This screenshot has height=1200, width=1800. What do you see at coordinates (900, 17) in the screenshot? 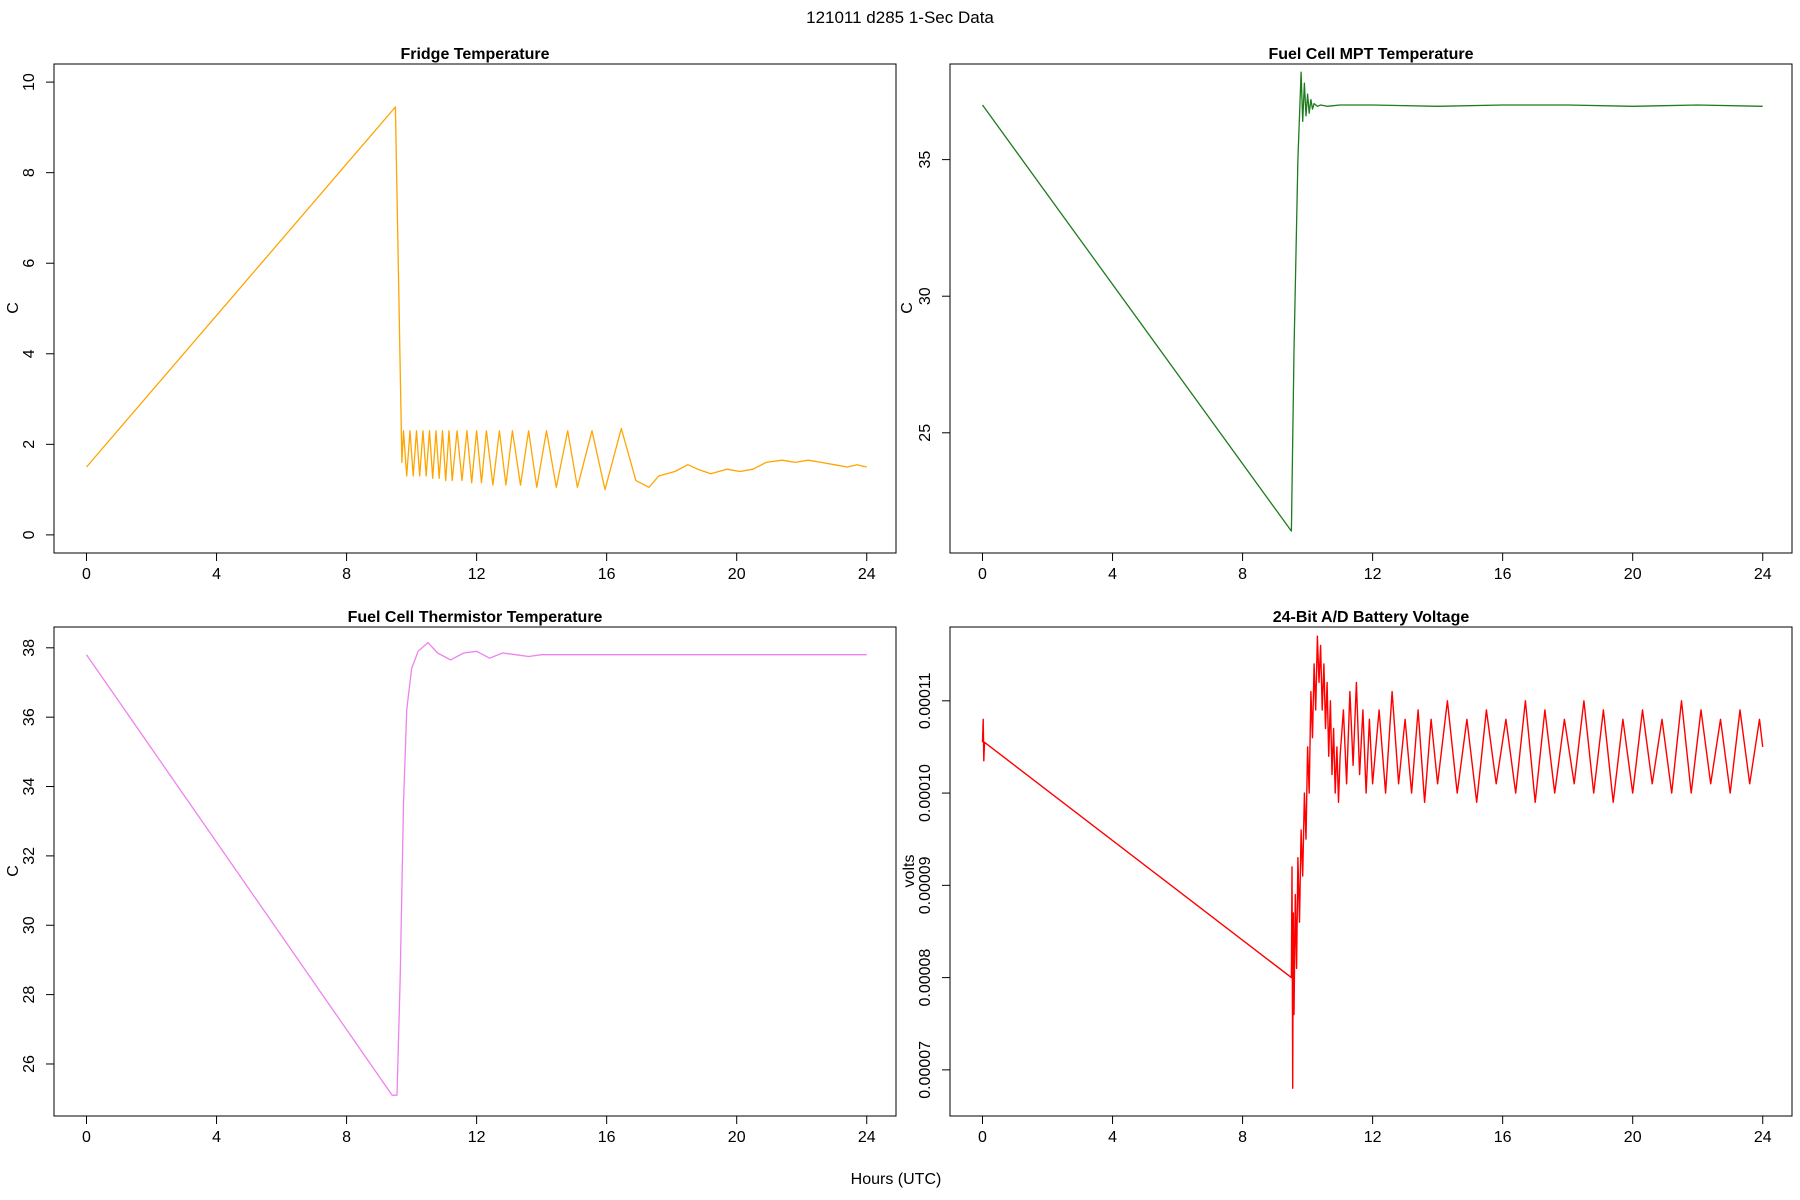
I see `figure-title: 121011 d285 1-Sec Data` at bounding box center [900, 17].